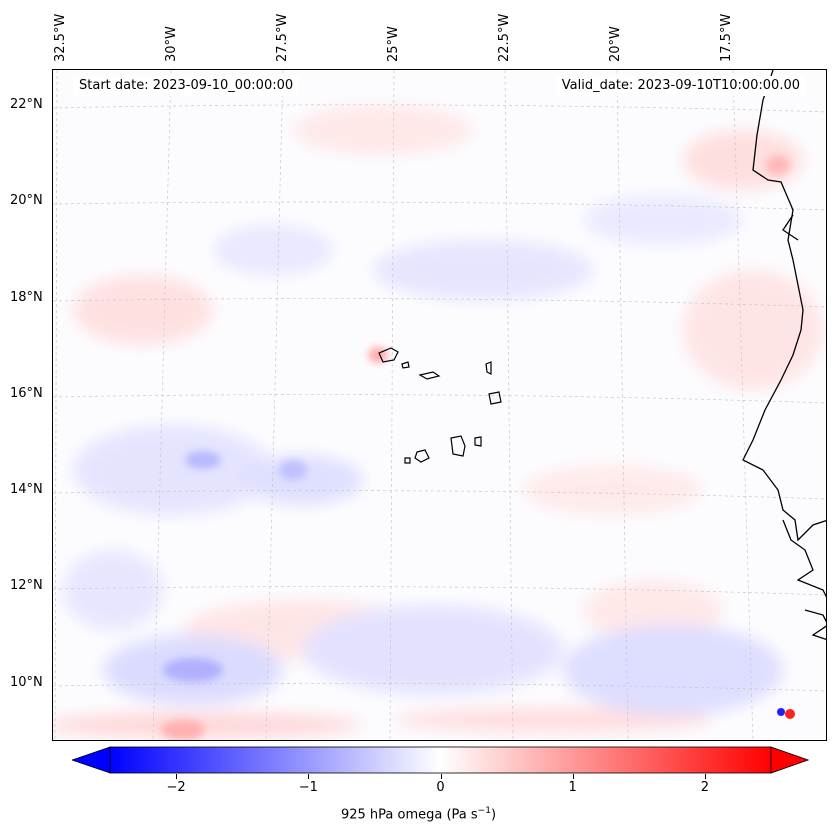  What do you see at coordinates (91, 760) in the screenshot?
I see `colorbar-low-extend` at bounding box center [91, 760].